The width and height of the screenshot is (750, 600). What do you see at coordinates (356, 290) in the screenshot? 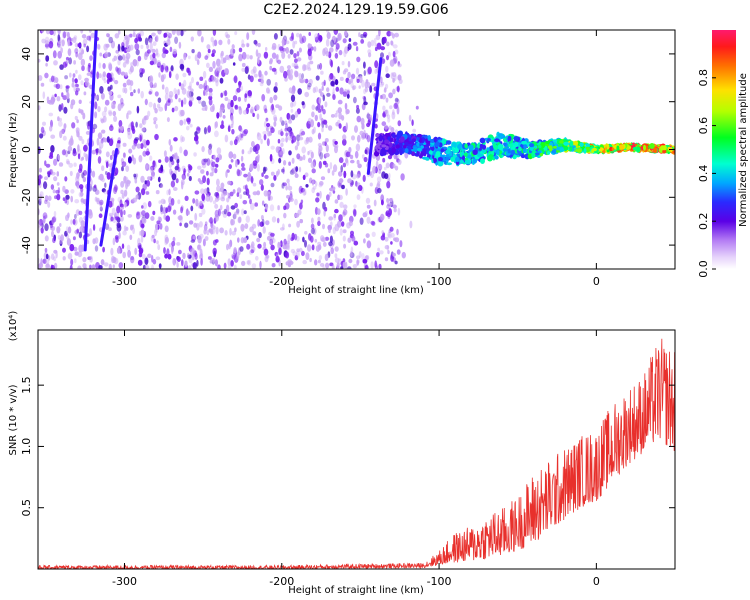
I see `spectrogram-x-label: Height of straight line (km)` at bounding box center [356, 290].